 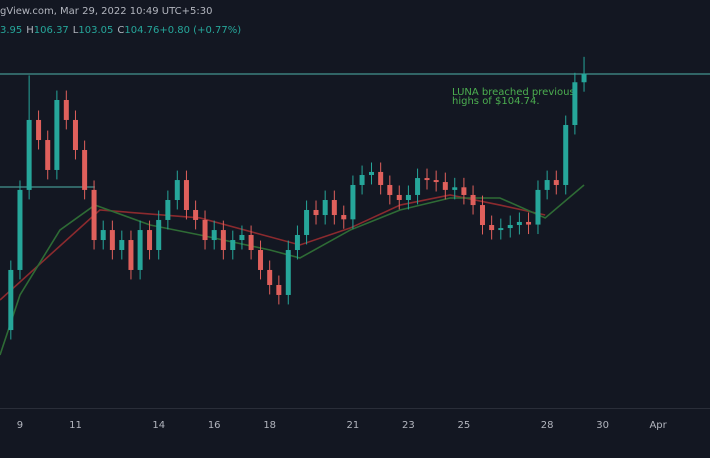 What do you see at coordinates (158, 425) in the screenshot?
I see `x-tick-label: 14` at bounding box center [158, 425].